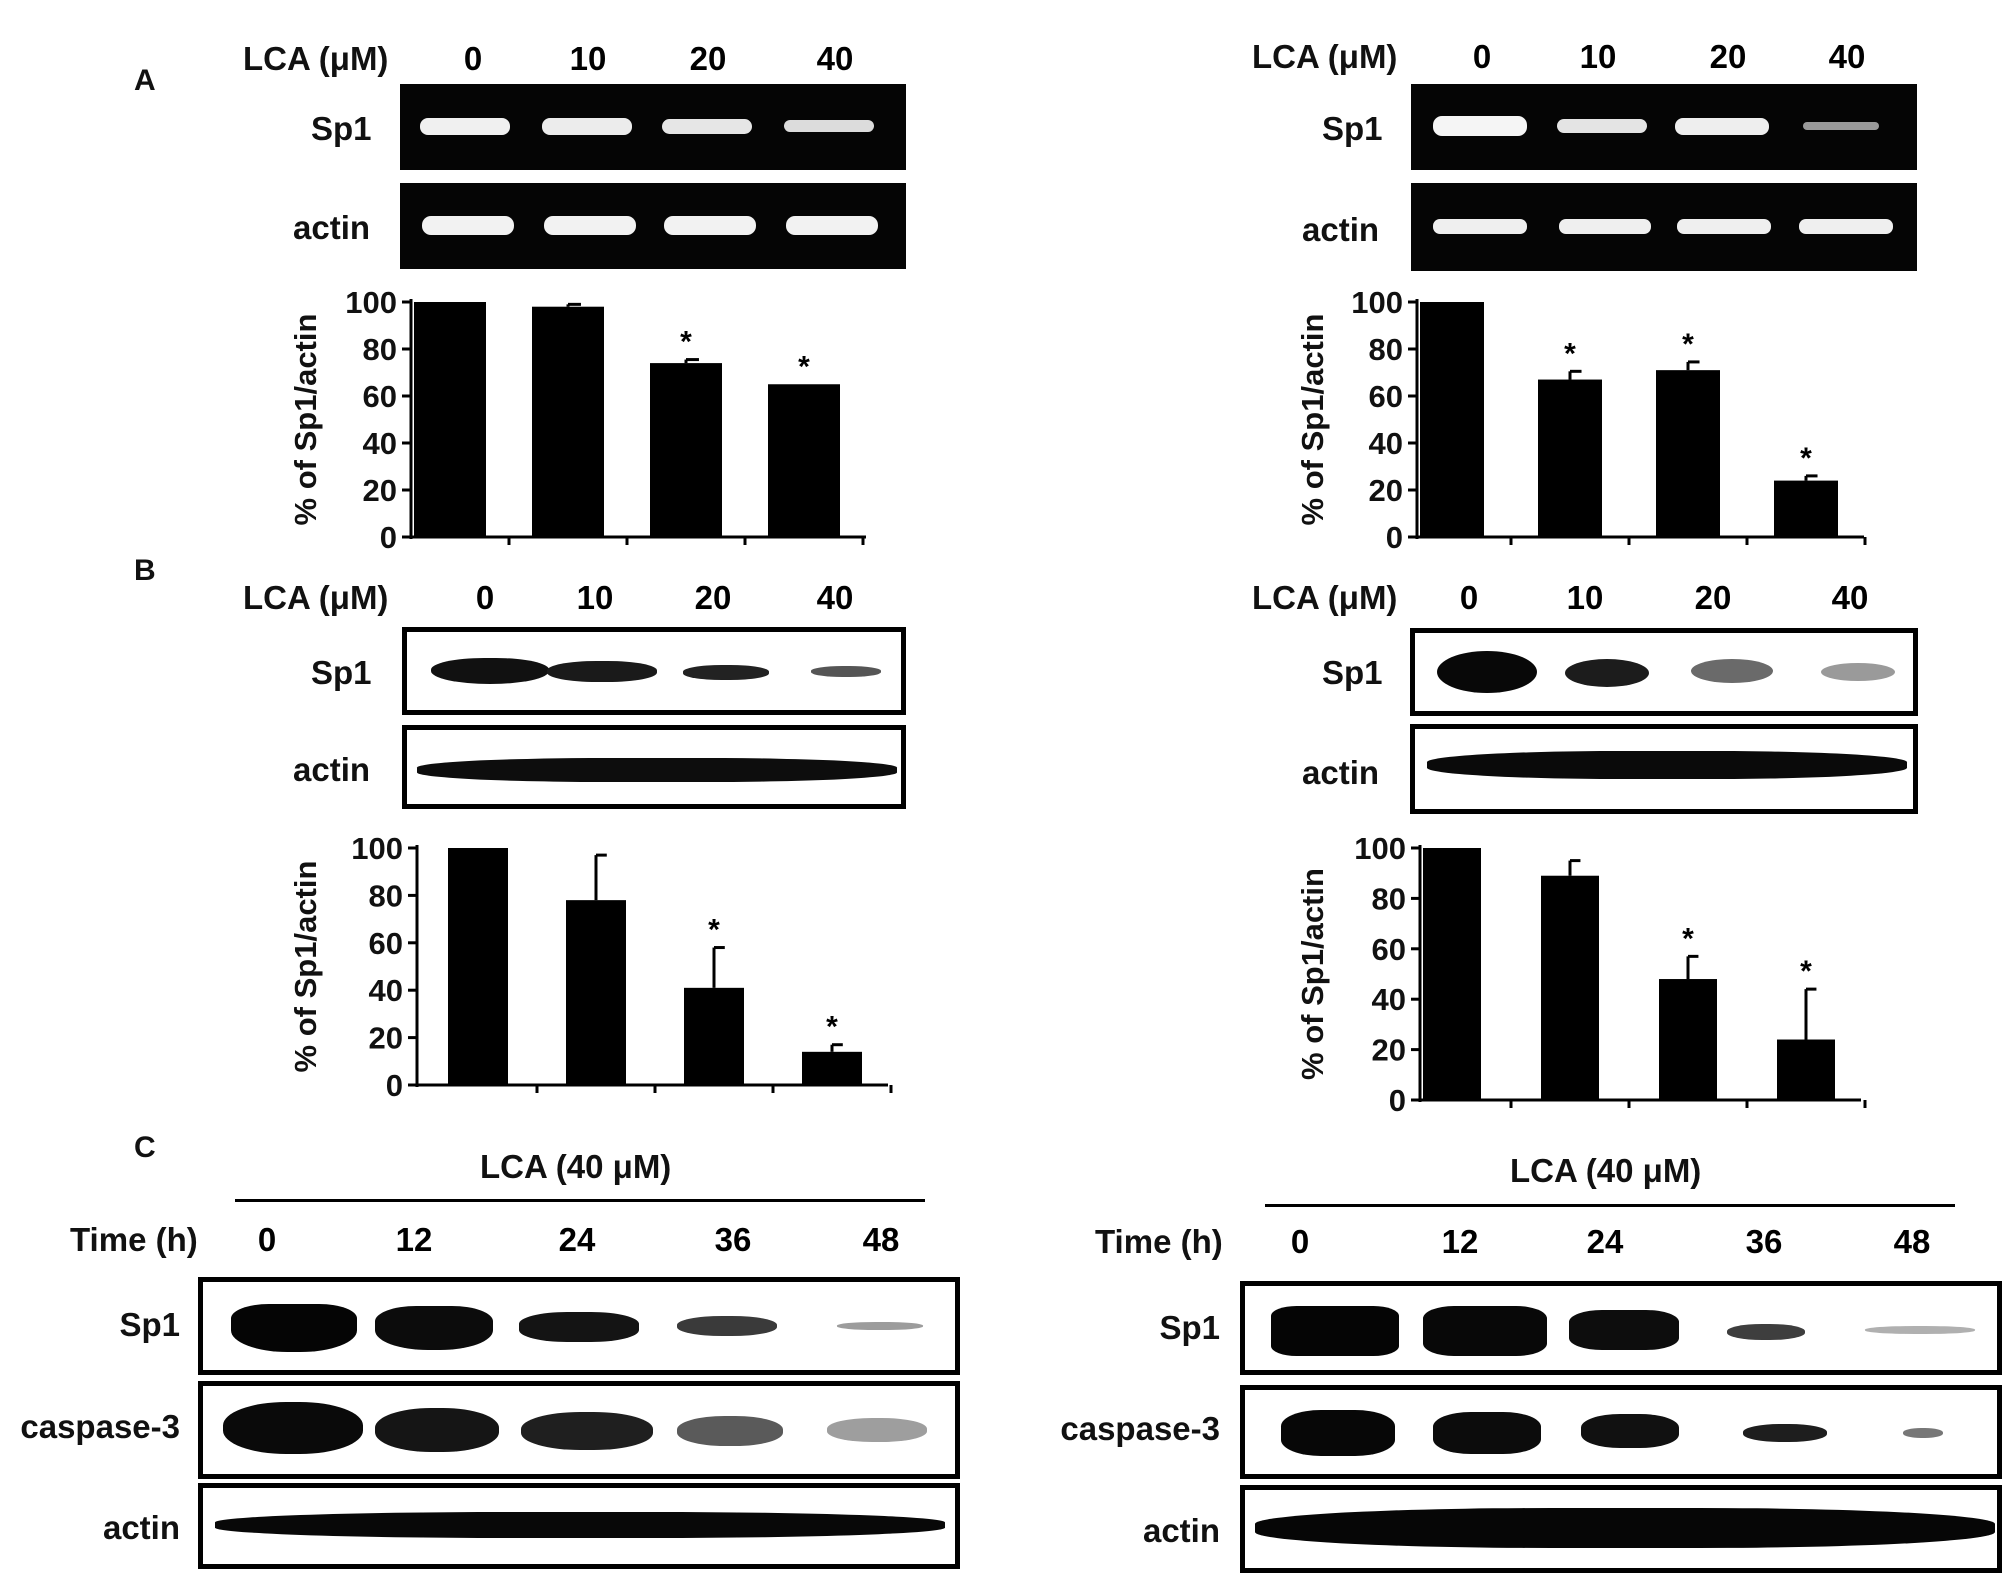 The image size is (2008, 1580). I want to click on treatment-label: LCA (40 μM), so click(576, 1166).